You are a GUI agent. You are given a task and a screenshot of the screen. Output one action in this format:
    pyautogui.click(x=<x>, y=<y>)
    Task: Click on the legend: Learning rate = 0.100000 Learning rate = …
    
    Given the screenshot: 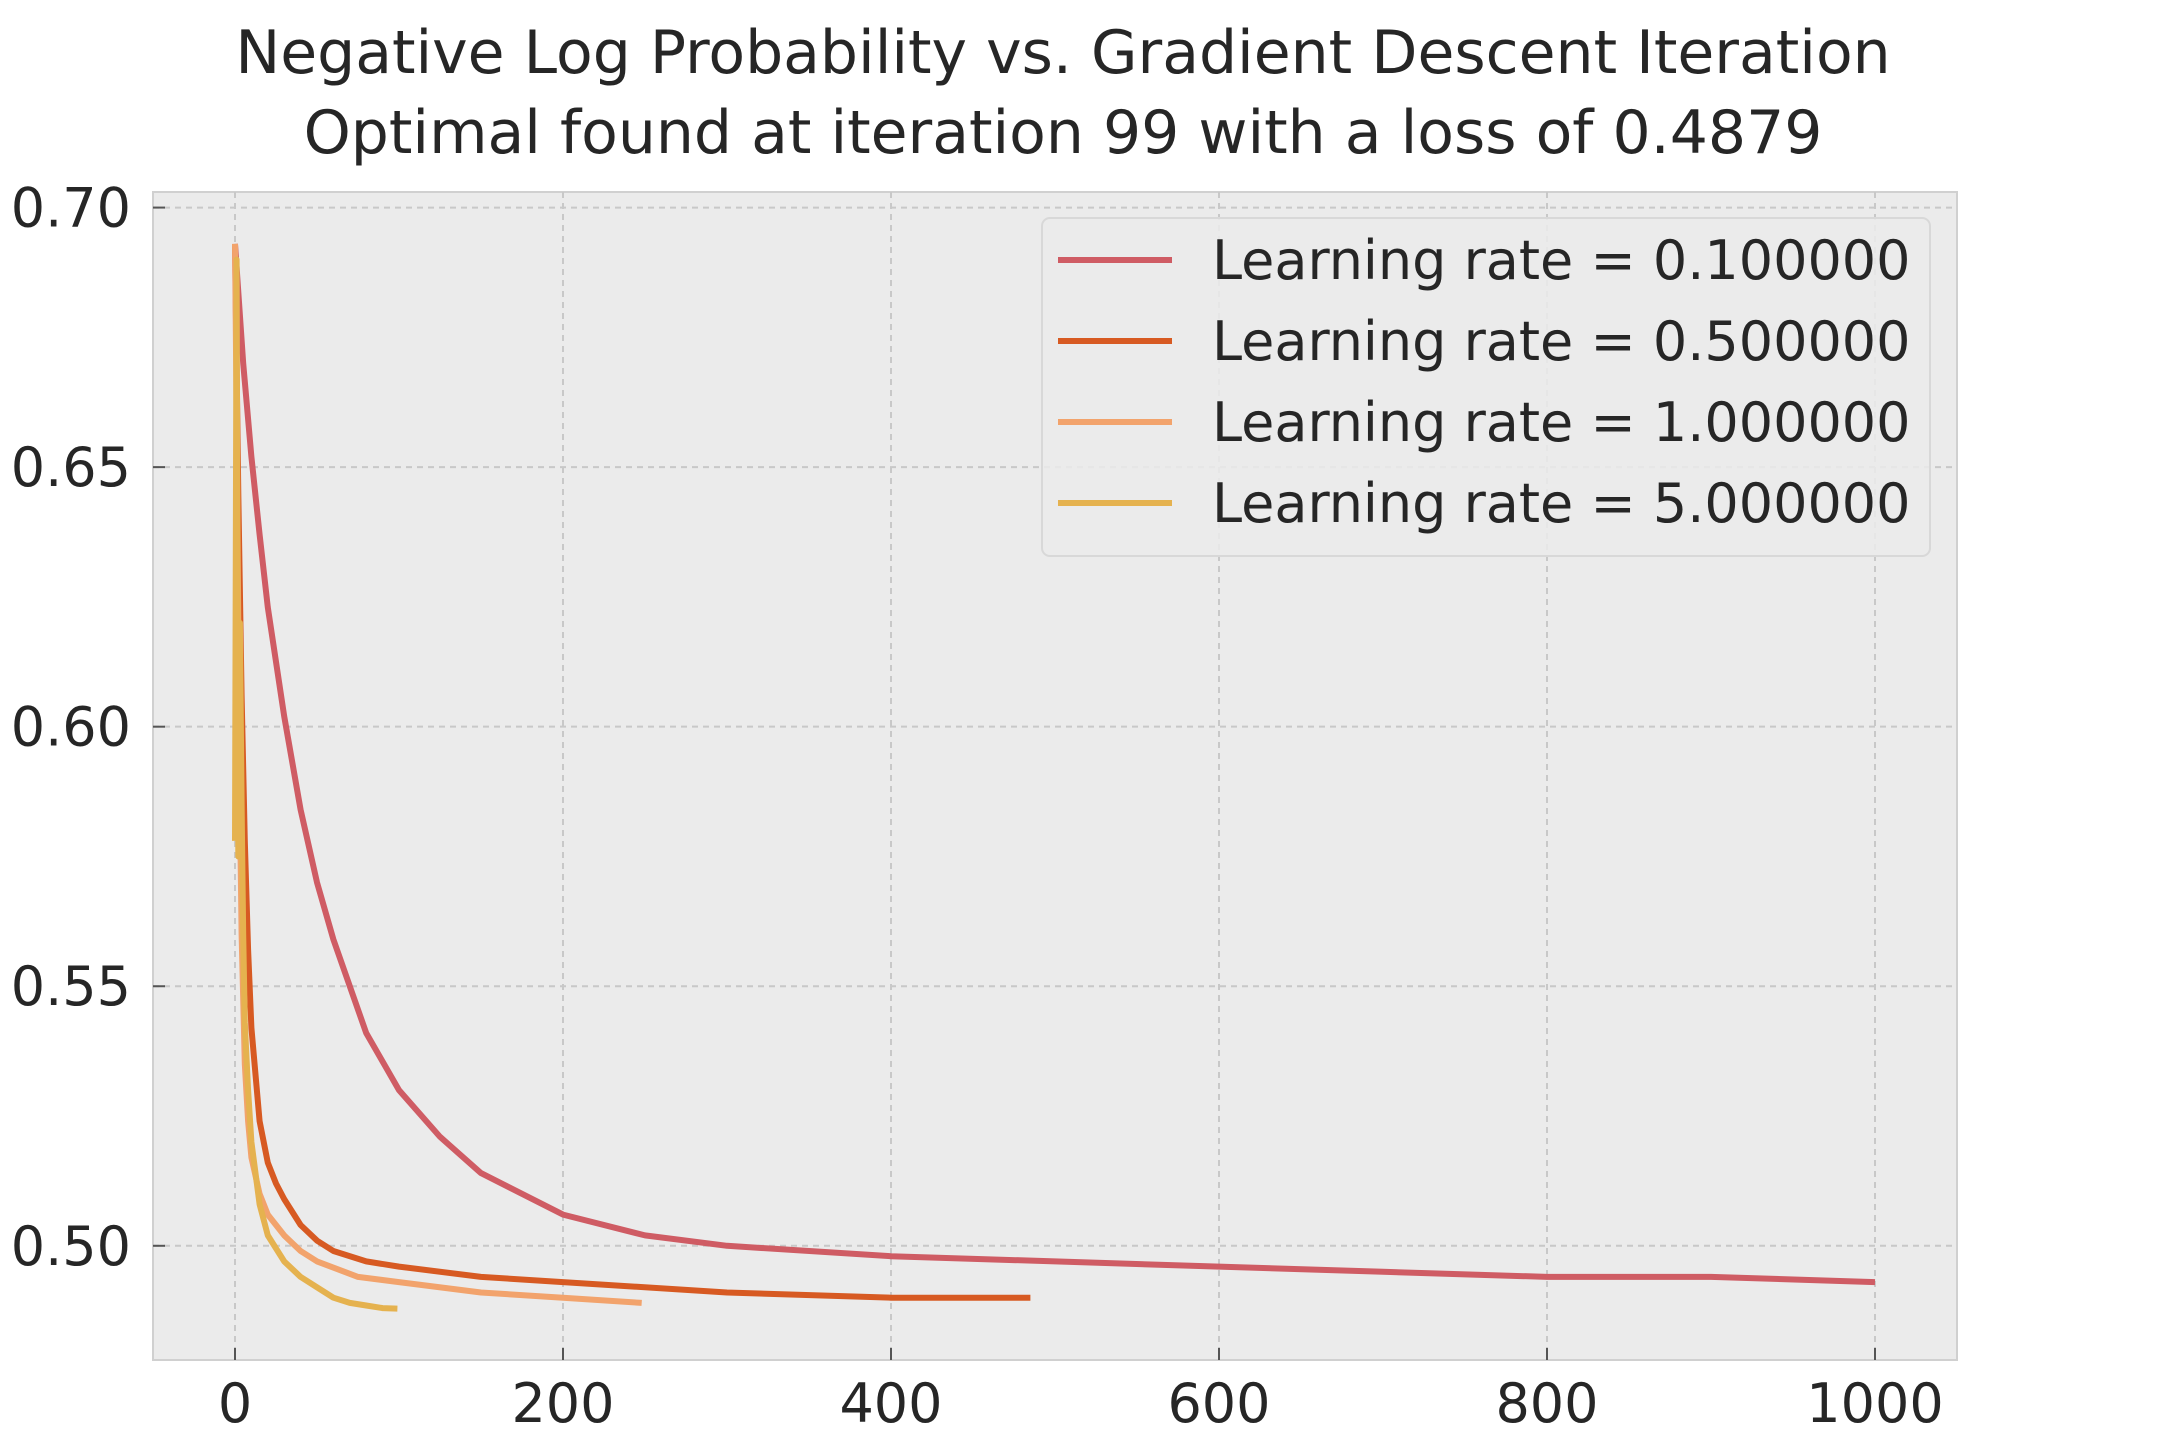 What is the action you would take?
    pyautogui.click(x=1486, y=387)
    